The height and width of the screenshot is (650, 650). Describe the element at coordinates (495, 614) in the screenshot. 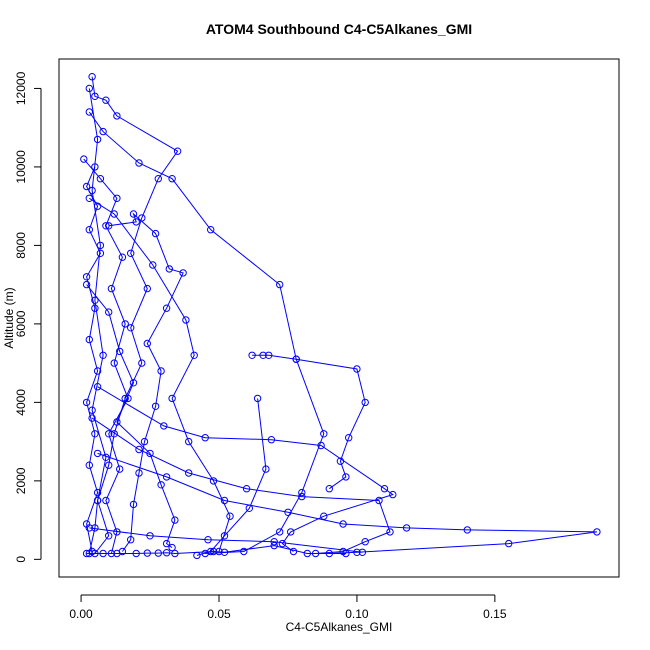

I see `x-tick-label: 0.15` at that location.